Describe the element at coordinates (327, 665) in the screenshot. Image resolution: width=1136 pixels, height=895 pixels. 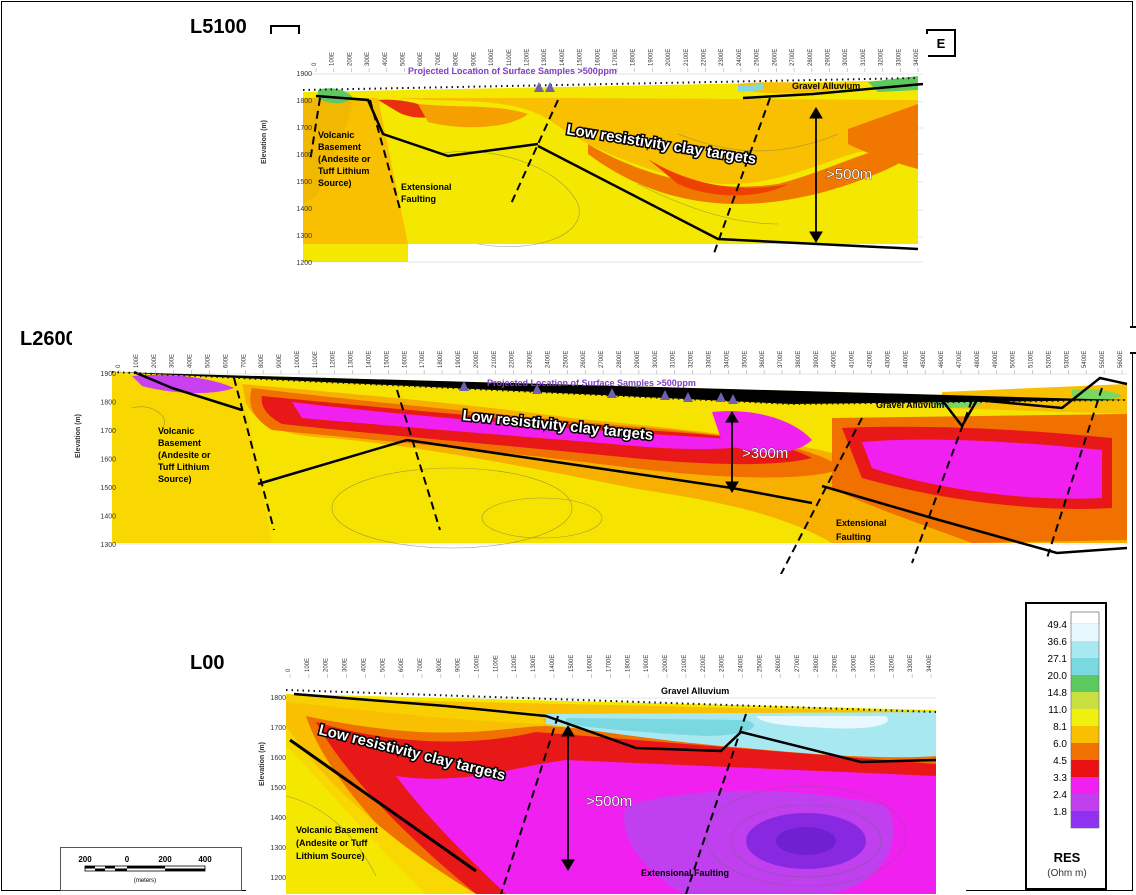
I see `station-label: 200E` at that location.